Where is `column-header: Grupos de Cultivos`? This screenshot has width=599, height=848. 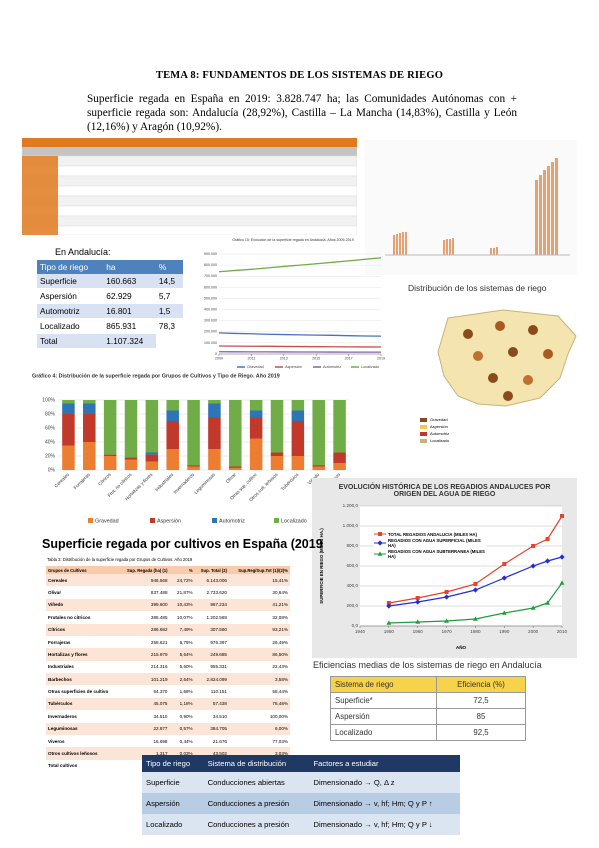 column-header: Grupos de Cultivos is located at coordinates (82, 570).